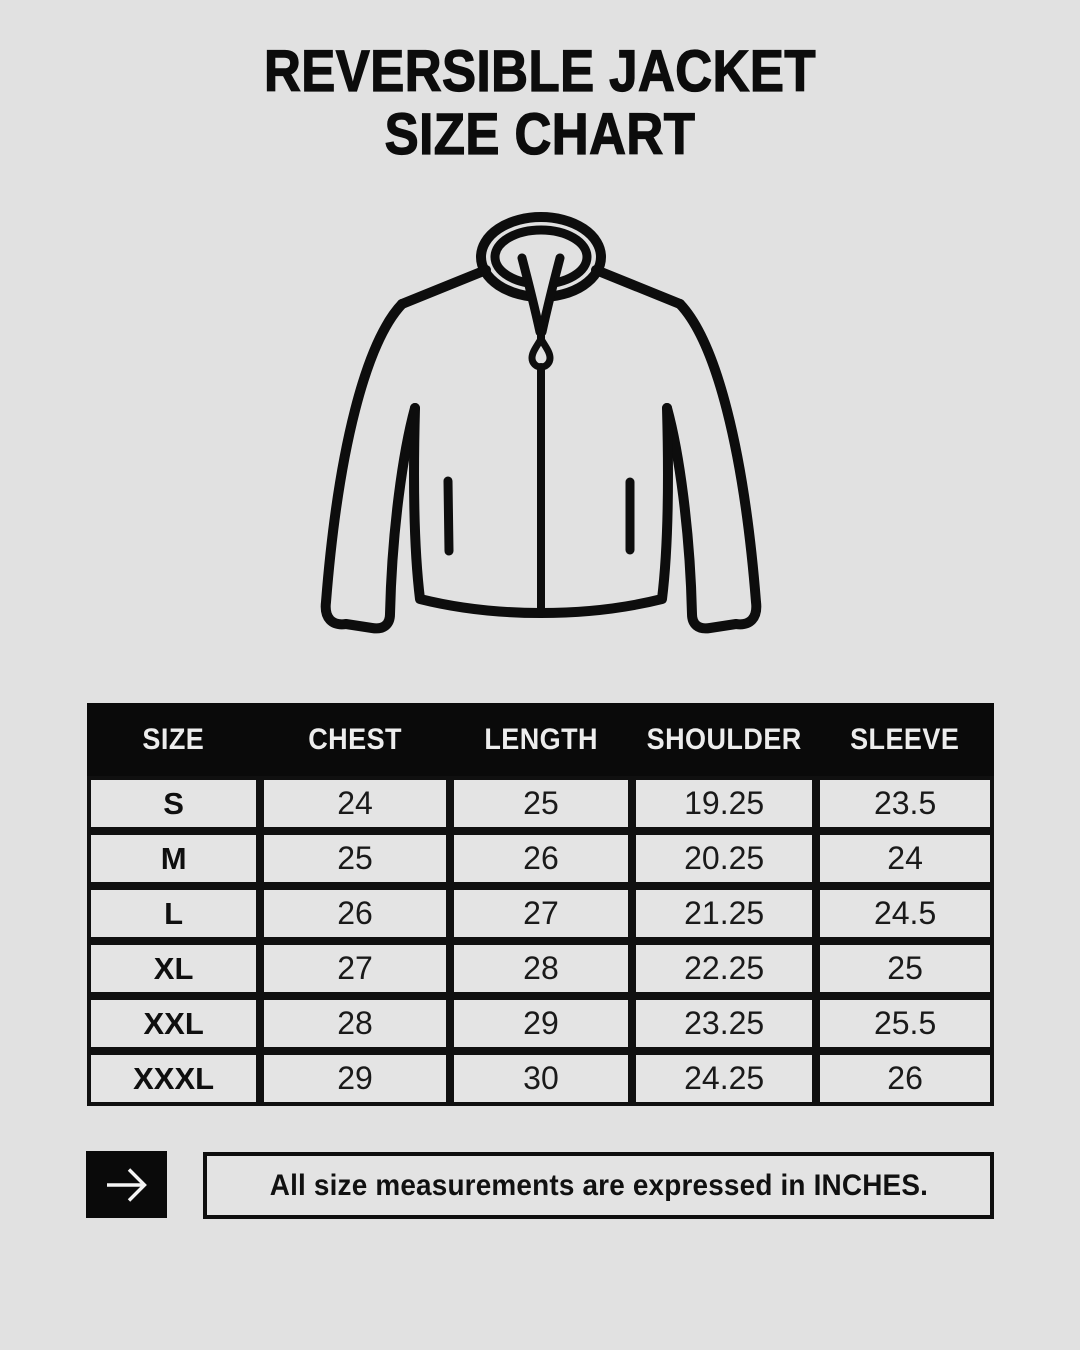  I want to click on size-row-xxl: XXL 28 29 23.25 25.5, so click(540, 1023).